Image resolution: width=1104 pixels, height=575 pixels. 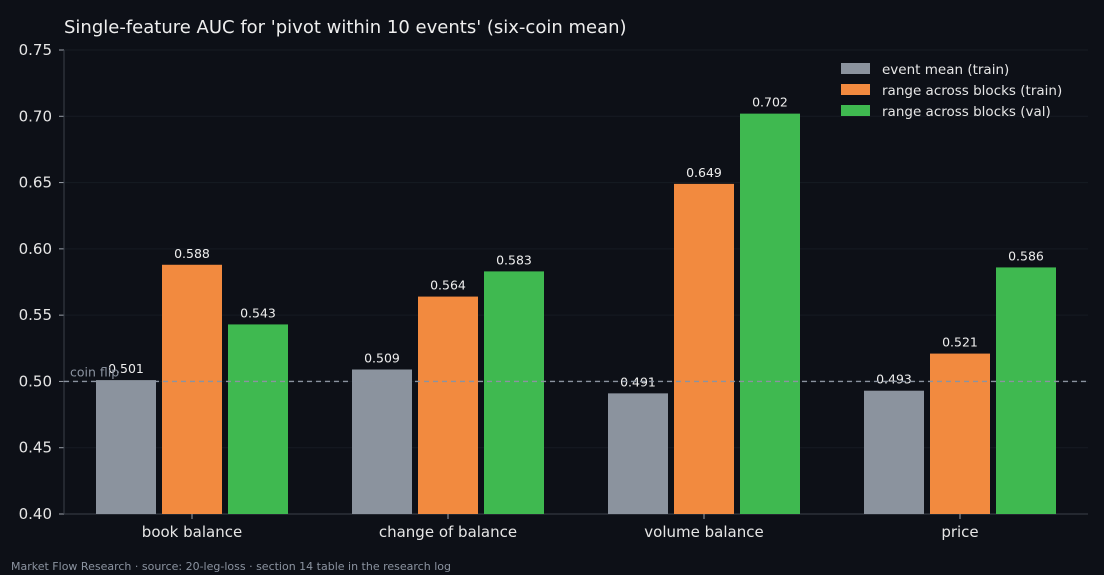 I want to click on data-label: 0.588, so click(x=192, y=253).